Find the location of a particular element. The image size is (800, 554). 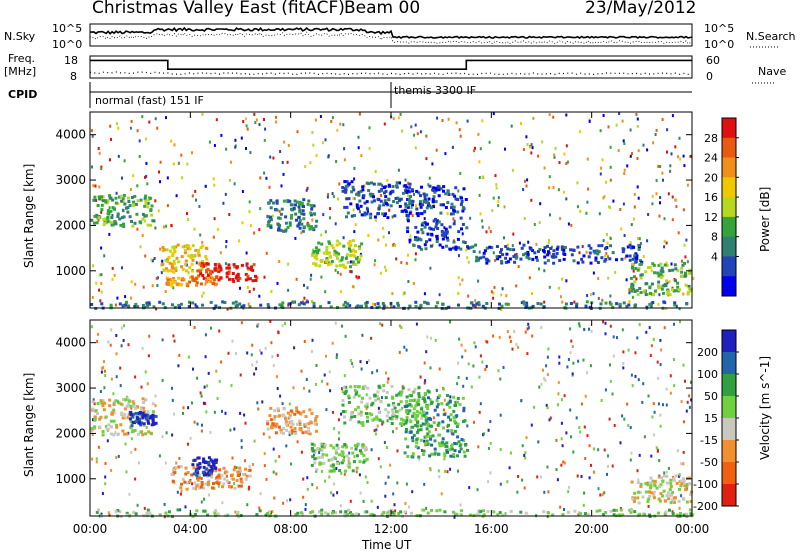

freq-label-line1: Freq. is located at coordinates (22, 58).